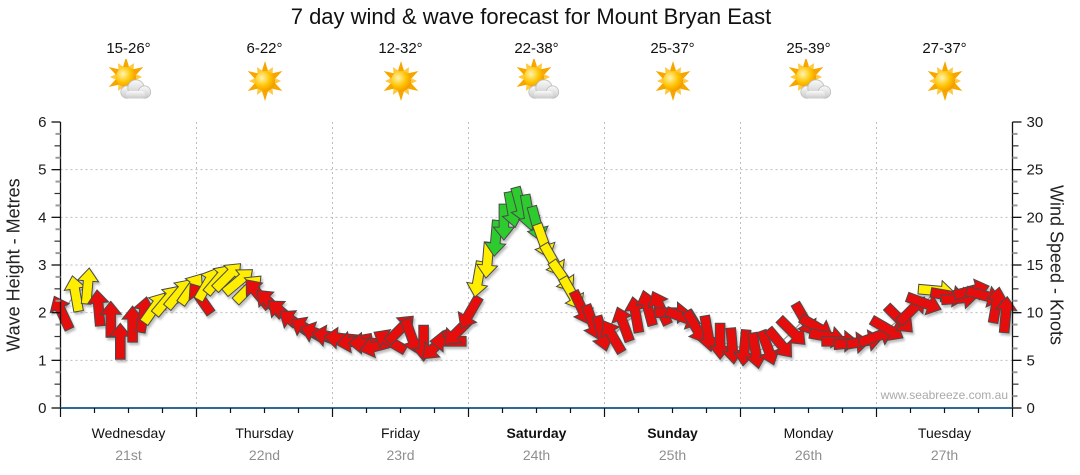  I want to click on svg-text: 2, so click(42, 313).